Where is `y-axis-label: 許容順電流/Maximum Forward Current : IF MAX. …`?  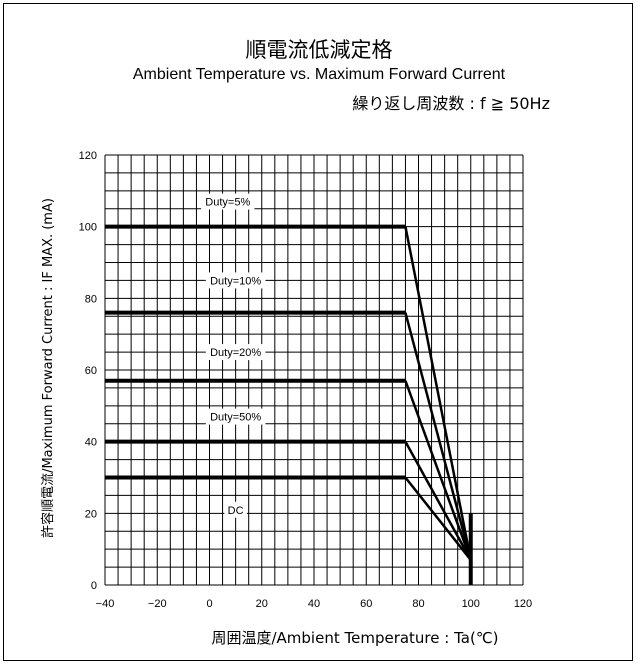
y-axis-label: 許容順電流/Maximum Forward Current : IF MAX. … is located at coordinates (48, 368).